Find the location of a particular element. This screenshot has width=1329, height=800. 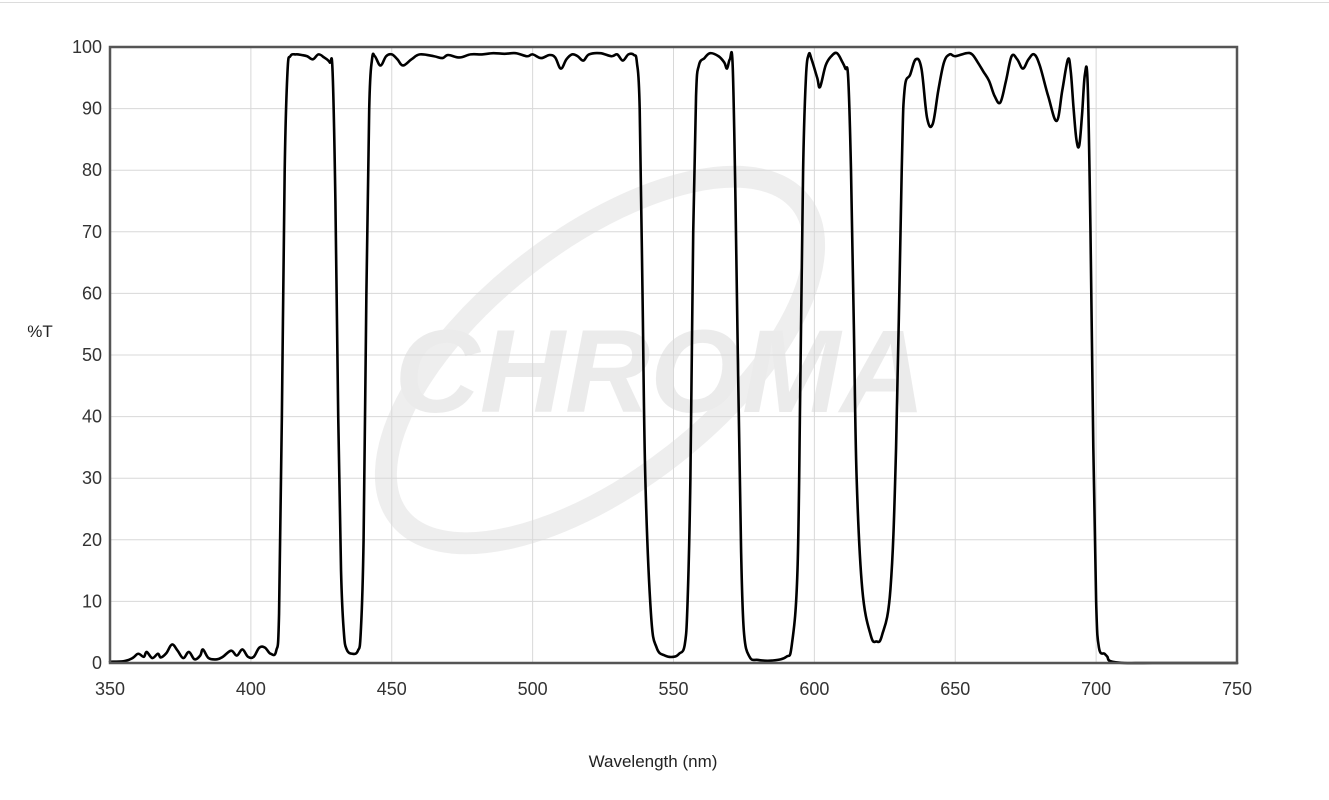

y-tick-label: 0 is located at coordinates (97, 663).